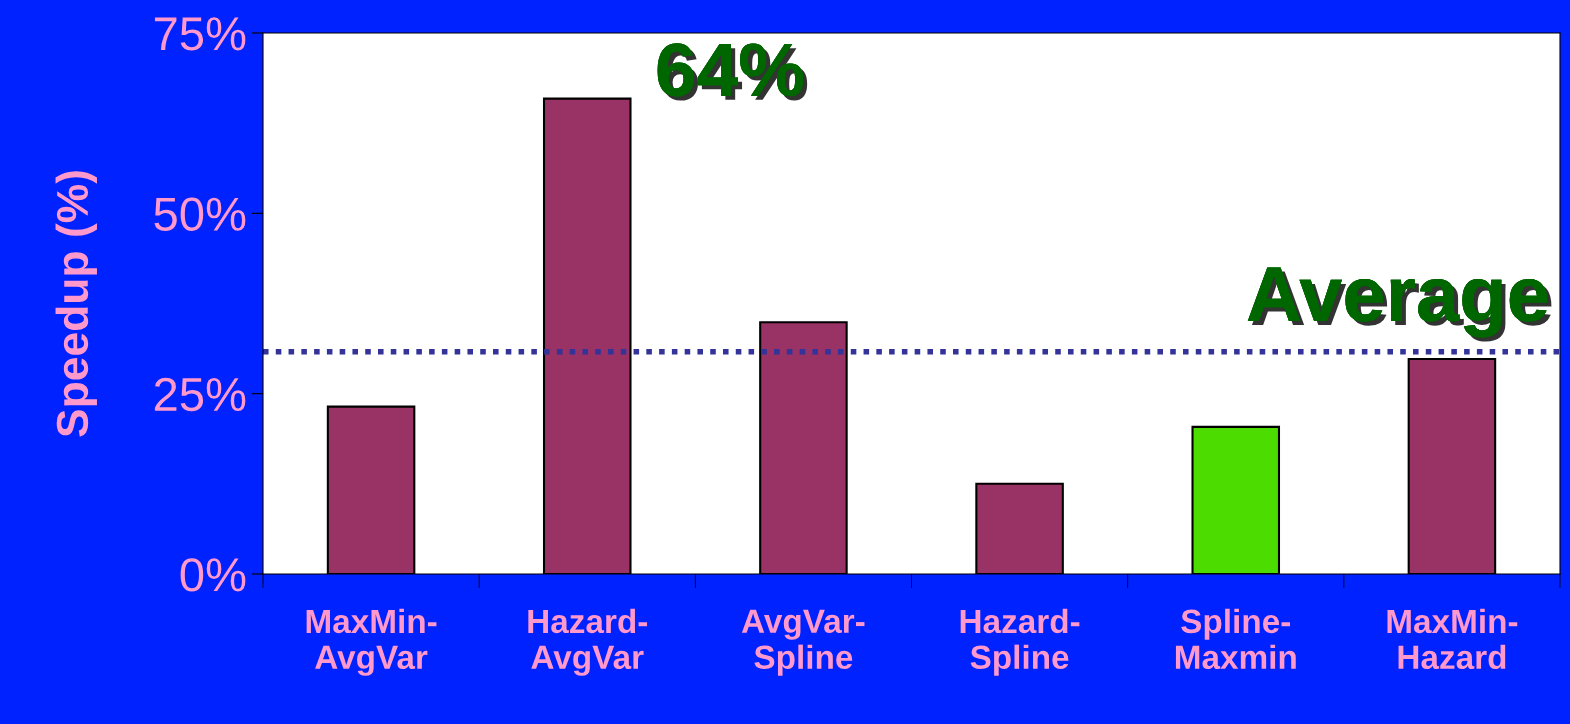  Describe the element at coordinates (1452, 639) in the screenshot. I see `x-tick-label: MaxMin- Hazard` at that location.